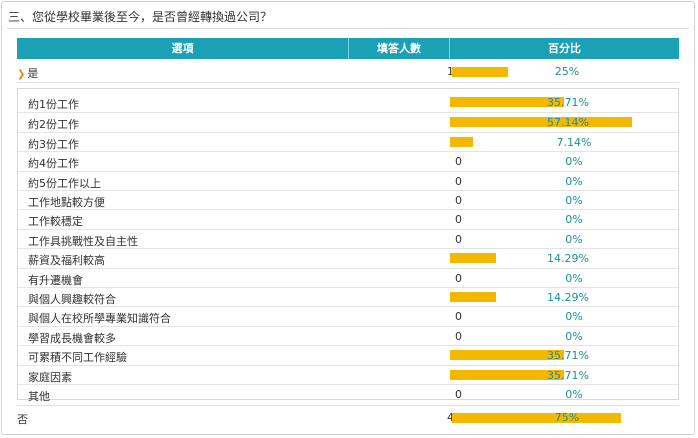 The height and width of the screenshot is (438, 698). What do you see at coordinates (50, 377) in the screenshot?
I see `sub-option-label: 家庭因素` at bounding box center [50, 377].